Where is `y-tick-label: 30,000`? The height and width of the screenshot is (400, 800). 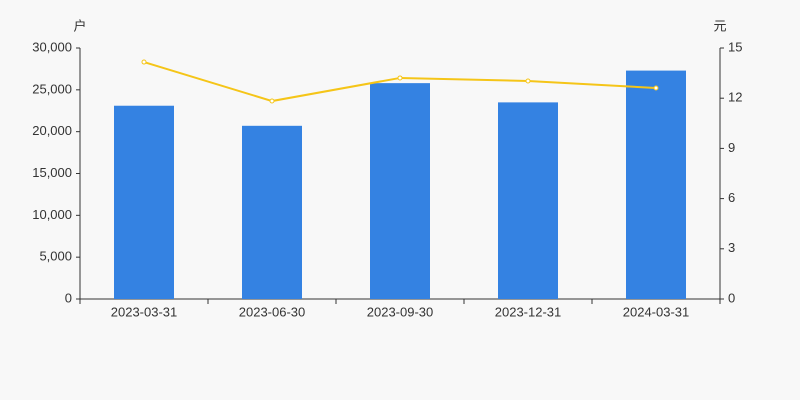 y-tick-label: 30,000 is located at coordinates (52, 46).